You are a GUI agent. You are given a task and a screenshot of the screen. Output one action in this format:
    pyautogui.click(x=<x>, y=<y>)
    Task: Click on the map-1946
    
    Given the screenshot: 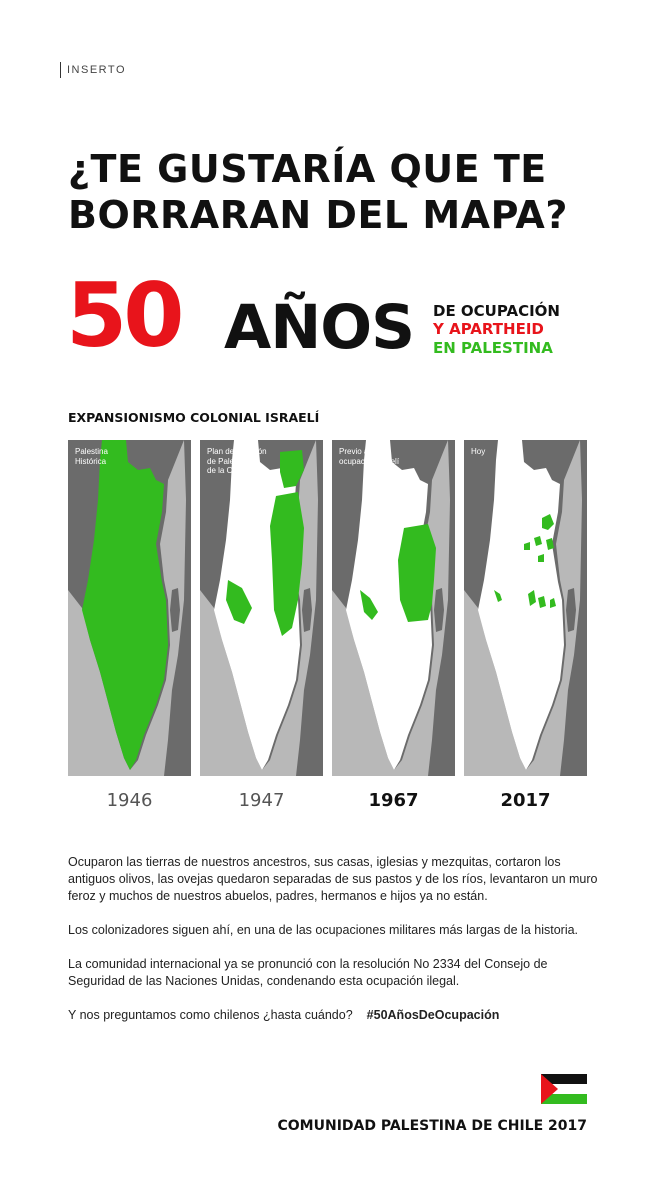 What is the action you would take?
    pyautogui.click(x=129, y=608)
    